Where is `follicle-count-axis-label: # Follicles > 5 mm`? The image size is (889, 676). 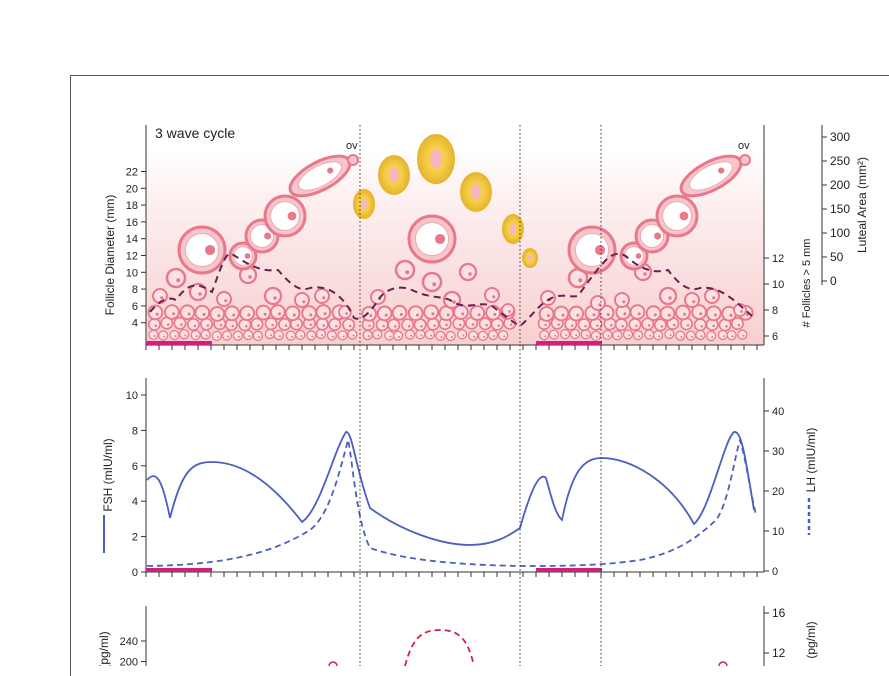
follicle-count-axis-label: # Follicles > 5 mm is located at coordinates (807, 283).